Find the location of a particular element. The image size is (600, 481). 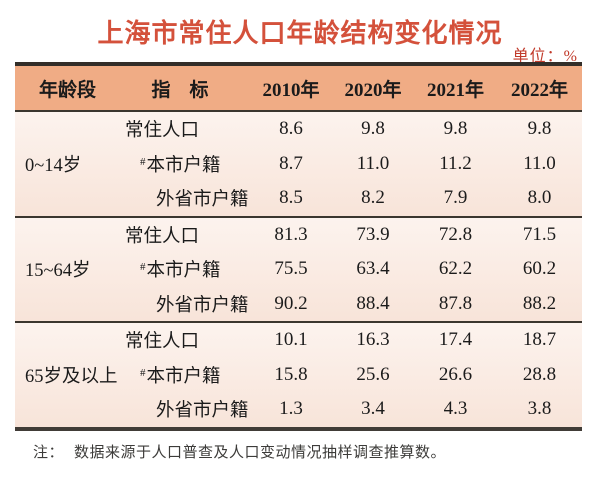

page-title: 上海市常住人口年龄结构变化情况 is located at coordinates (300, 33).